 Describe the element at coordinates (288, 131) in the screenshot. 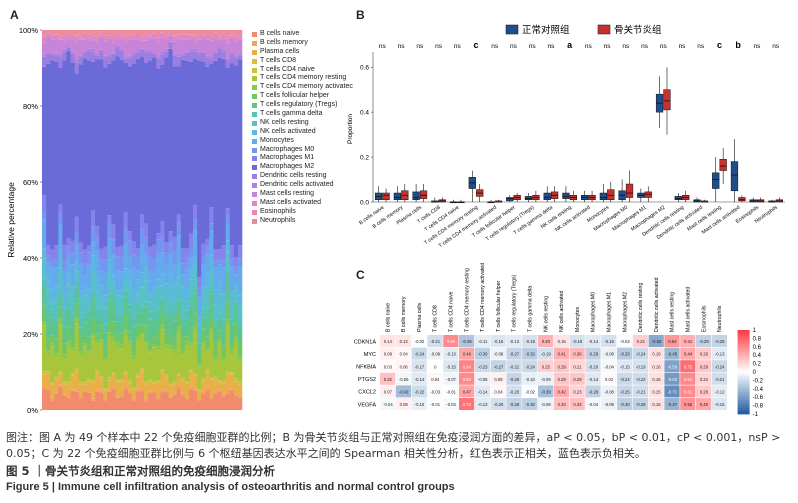

I see `panel-a-legend-label: NK cells activated` at that location.